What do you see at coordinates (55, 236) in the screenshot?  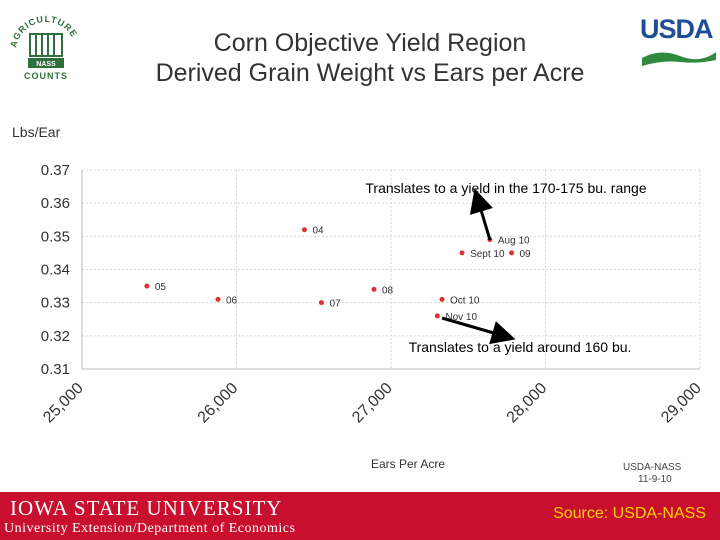 I see `y-tick-label: 0.35` at bounding box center [55, 236].